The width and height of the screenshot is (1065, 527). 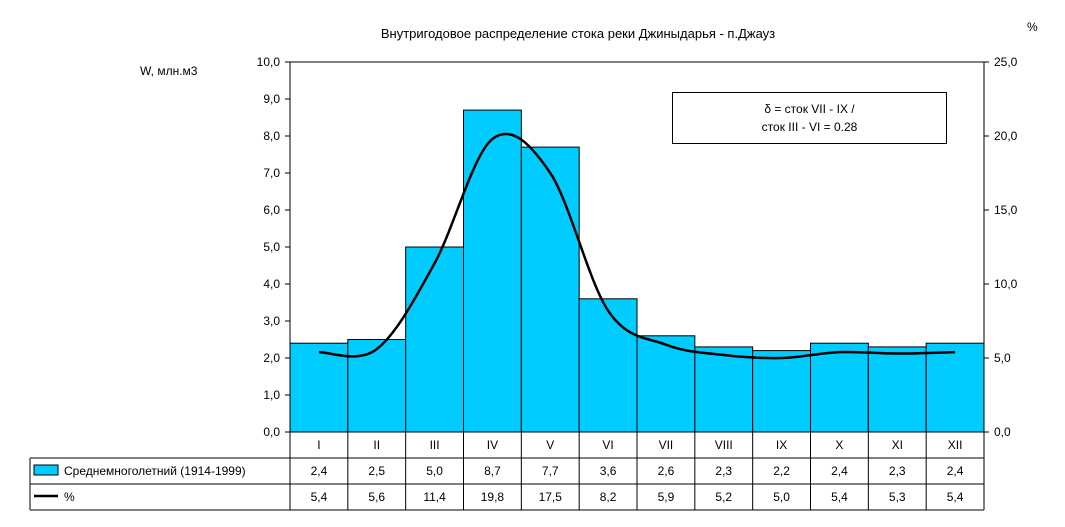 I want to click on y2-tick-label: 20,0, so click(x=1006, y=136).